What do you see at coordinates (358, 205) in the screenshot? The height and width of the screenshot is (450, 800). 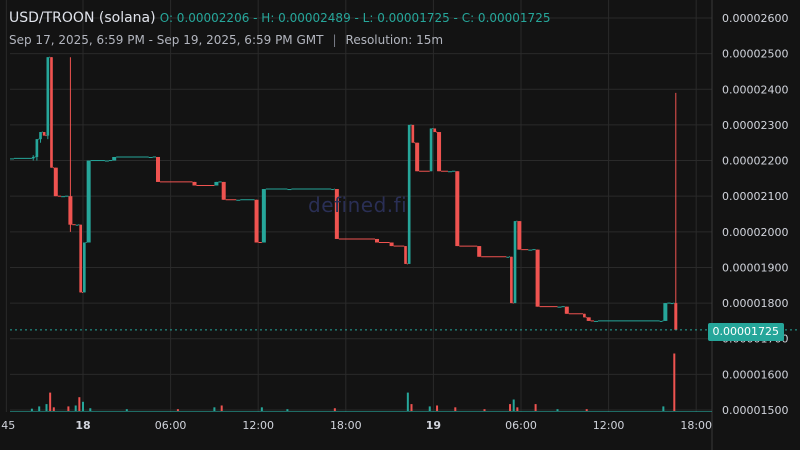 I see `watermark-logo: defined.fi` at bounding box center [358, 205].